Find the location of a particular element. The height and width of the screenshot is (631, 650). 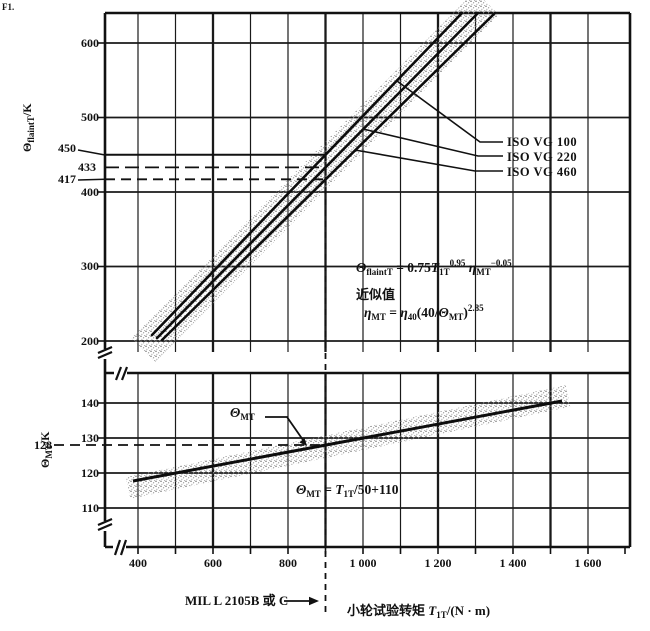

curve-theta-mt is located at coordinates (347, 441).